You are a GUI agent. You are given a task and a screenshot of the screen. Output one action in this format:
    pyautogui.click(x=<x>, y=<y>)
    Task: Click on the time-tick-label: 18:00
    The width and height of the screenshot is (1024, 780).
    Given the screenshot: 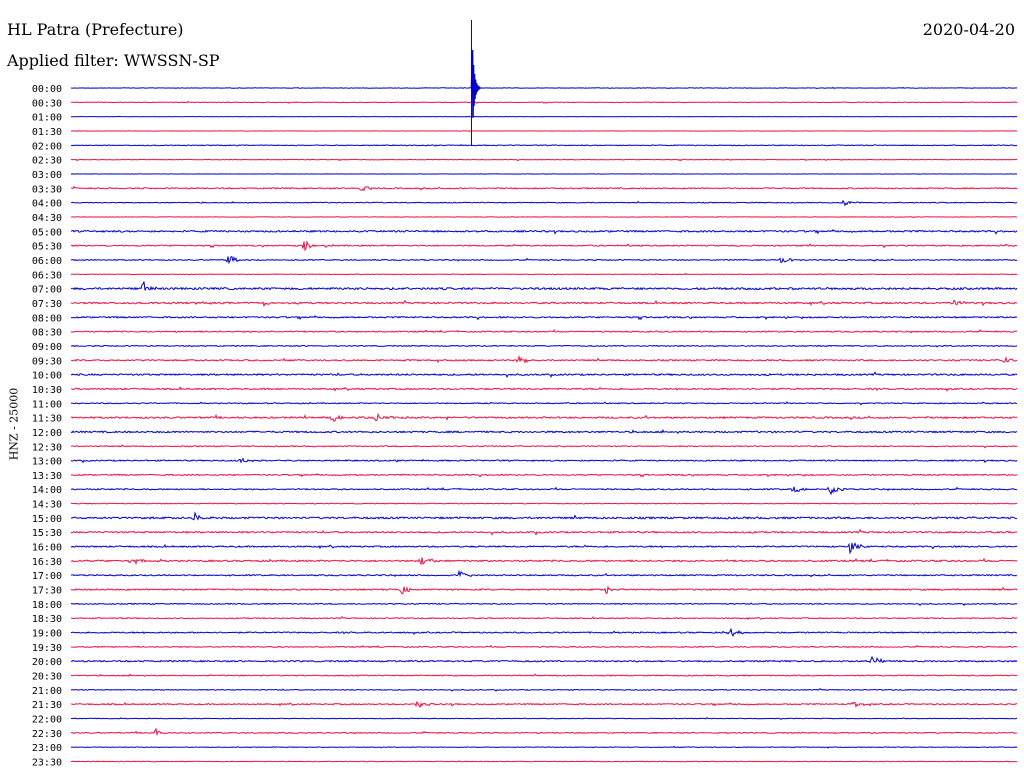 What is the action you would take?
    pyautogui.click(x=47, y=605)
    